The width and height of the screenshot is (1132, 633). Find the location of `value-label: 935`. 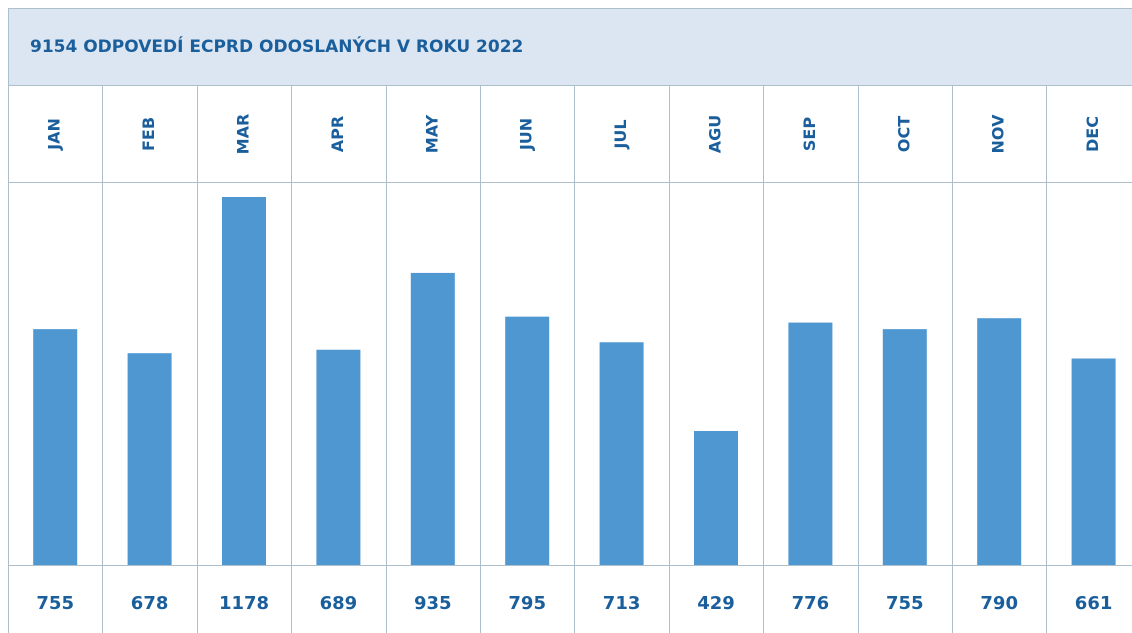

value-label: 935 is located at coordinates (433, 603).